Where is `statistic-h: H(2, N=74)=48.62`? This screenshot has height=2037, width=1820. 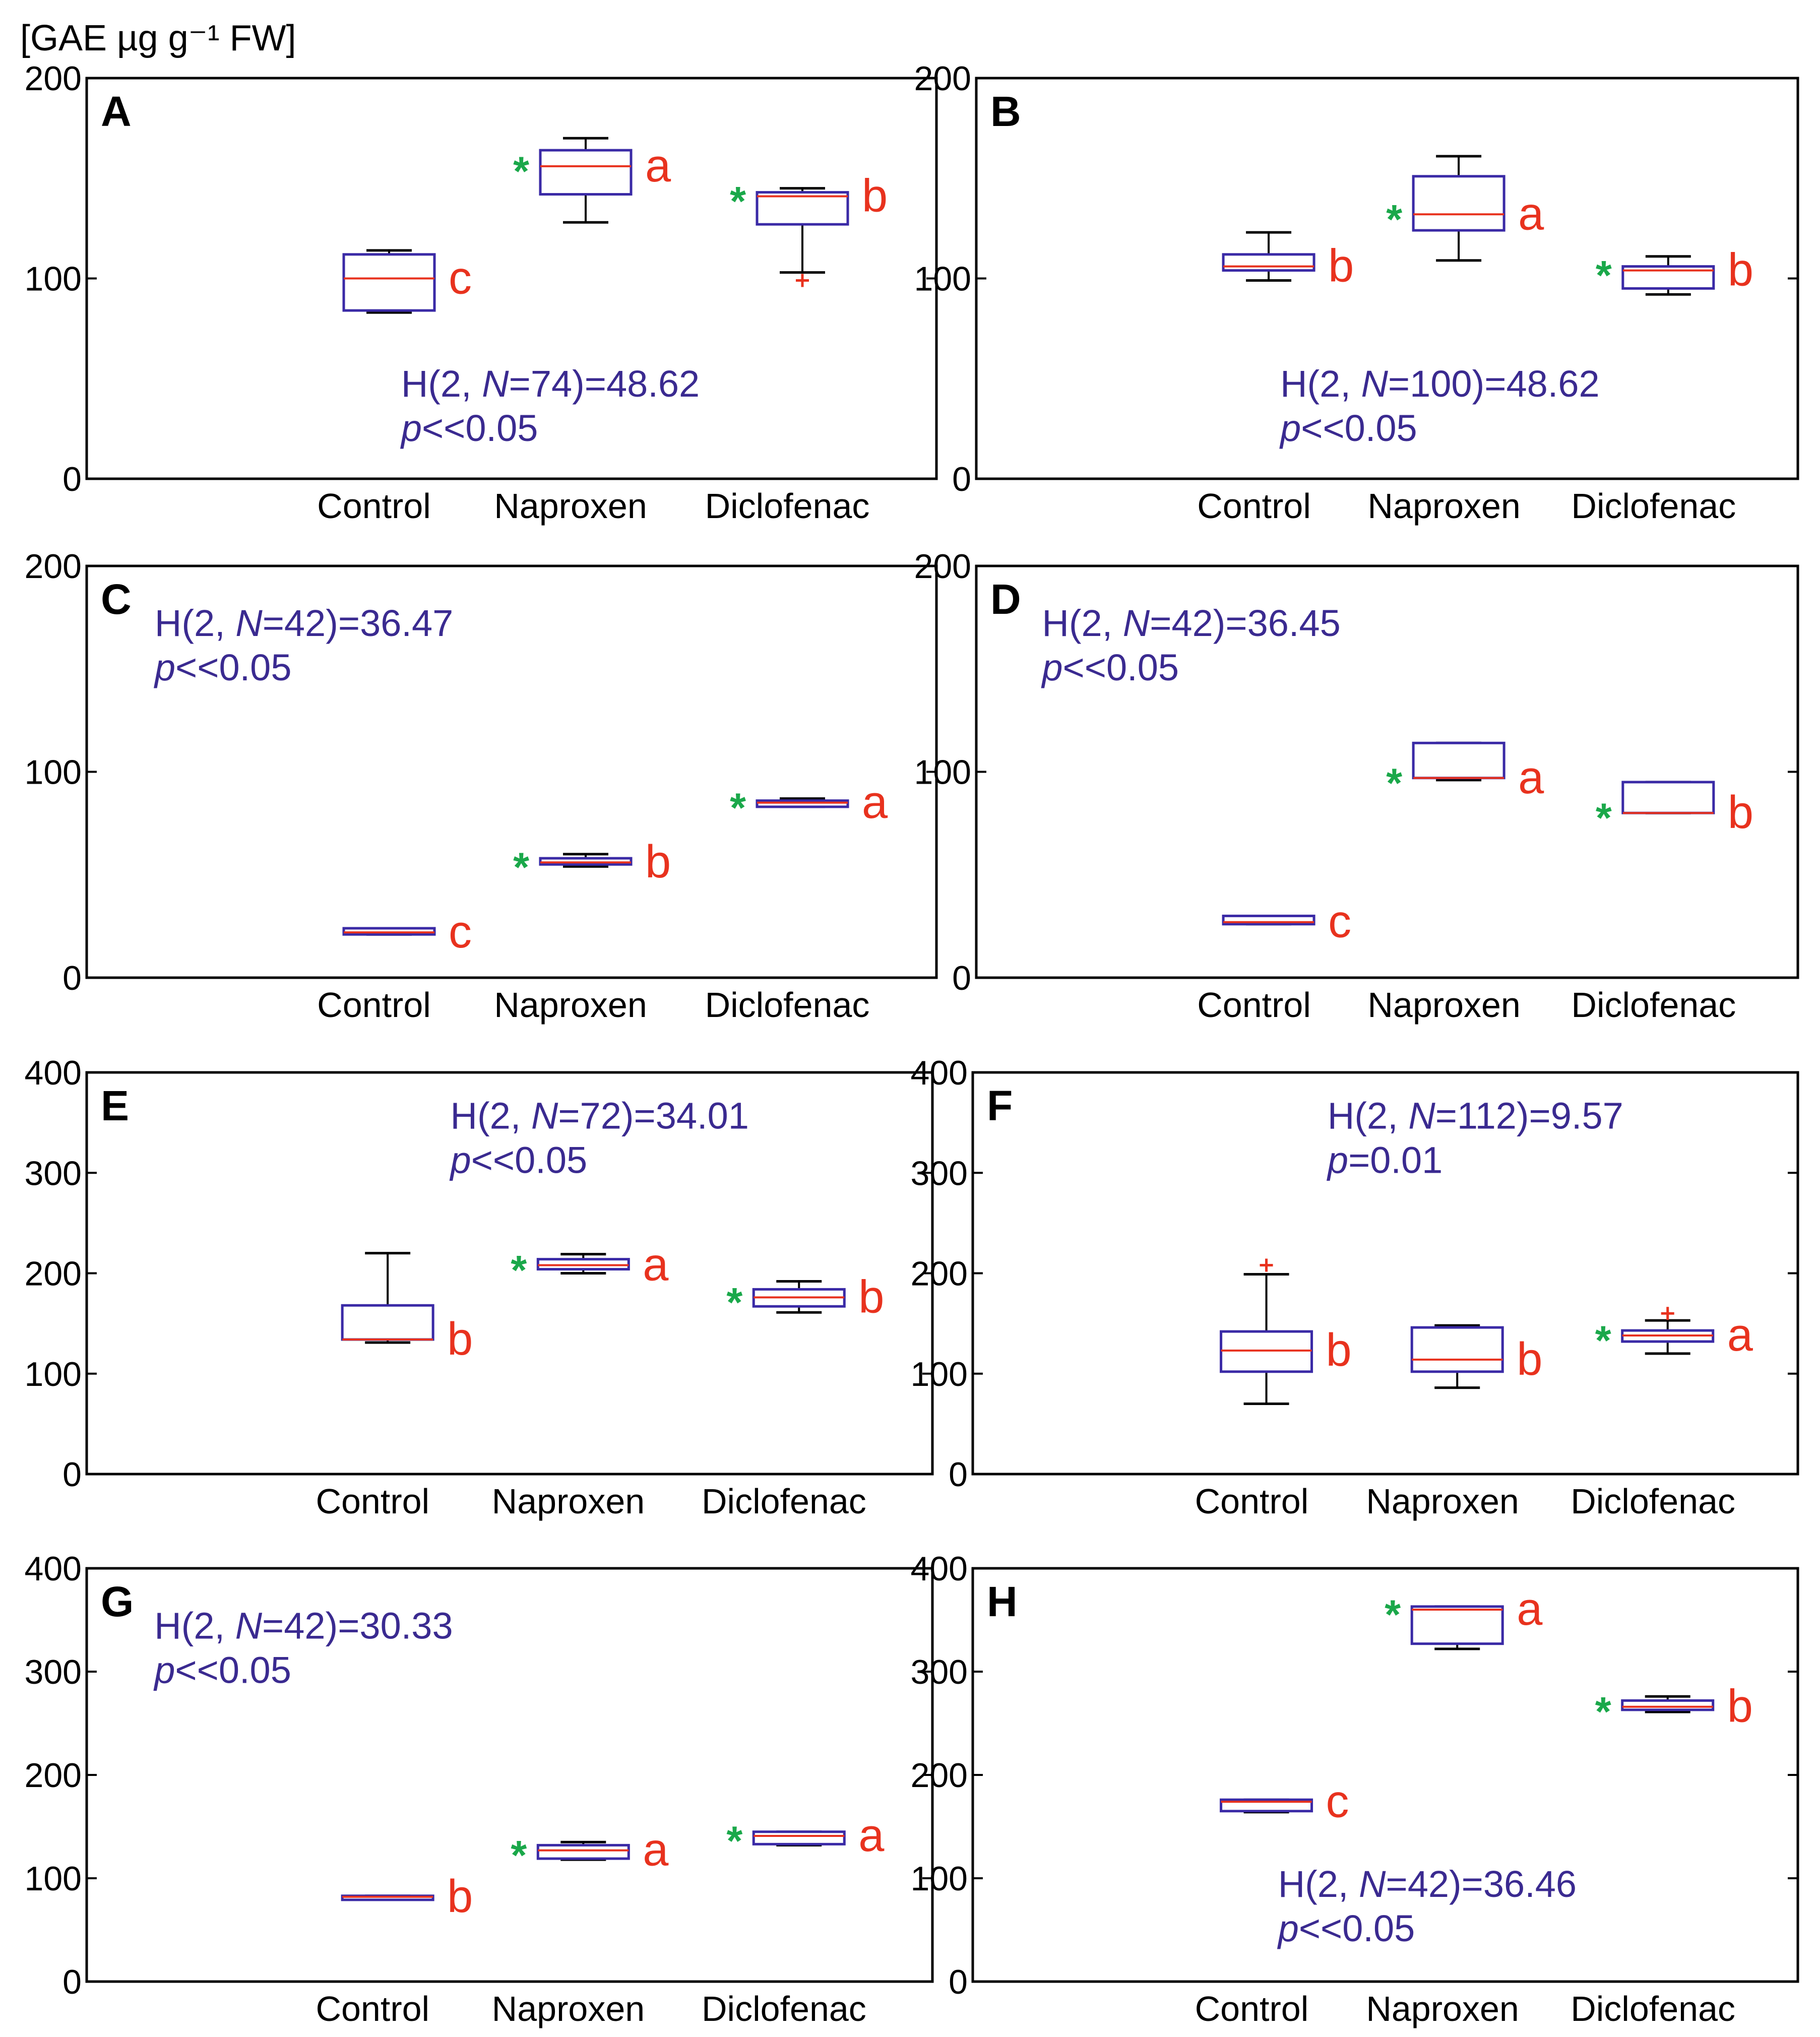 statistic-h: H(2, N=74)=48.62 is located at coordinates (551, 384).